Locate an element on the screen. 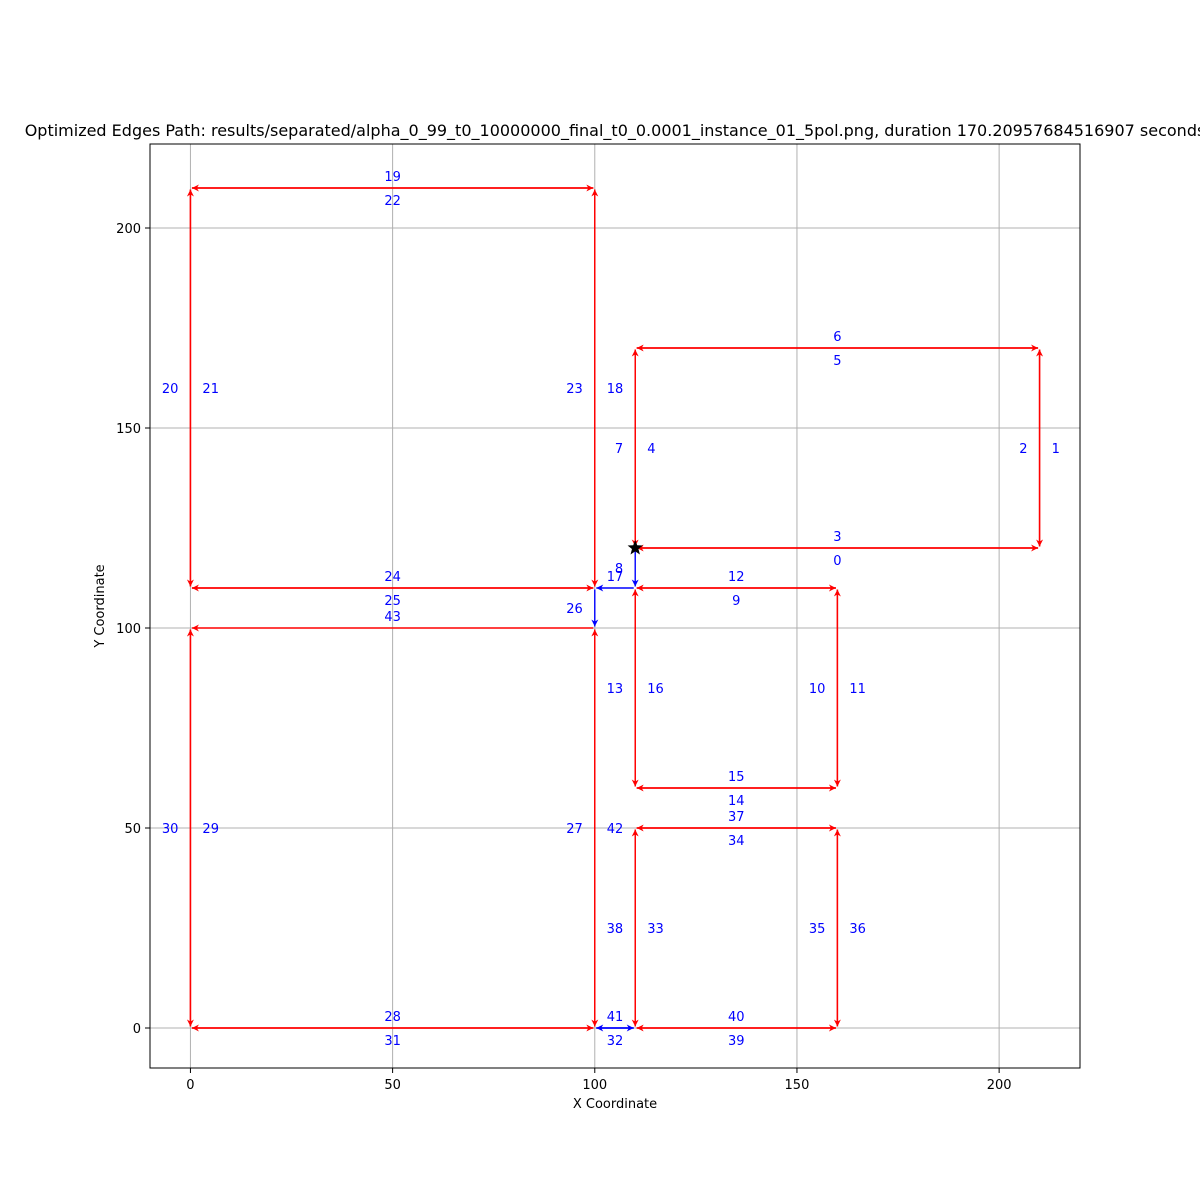  x-tick-label: 100 is located at coordinates (594, 1085).